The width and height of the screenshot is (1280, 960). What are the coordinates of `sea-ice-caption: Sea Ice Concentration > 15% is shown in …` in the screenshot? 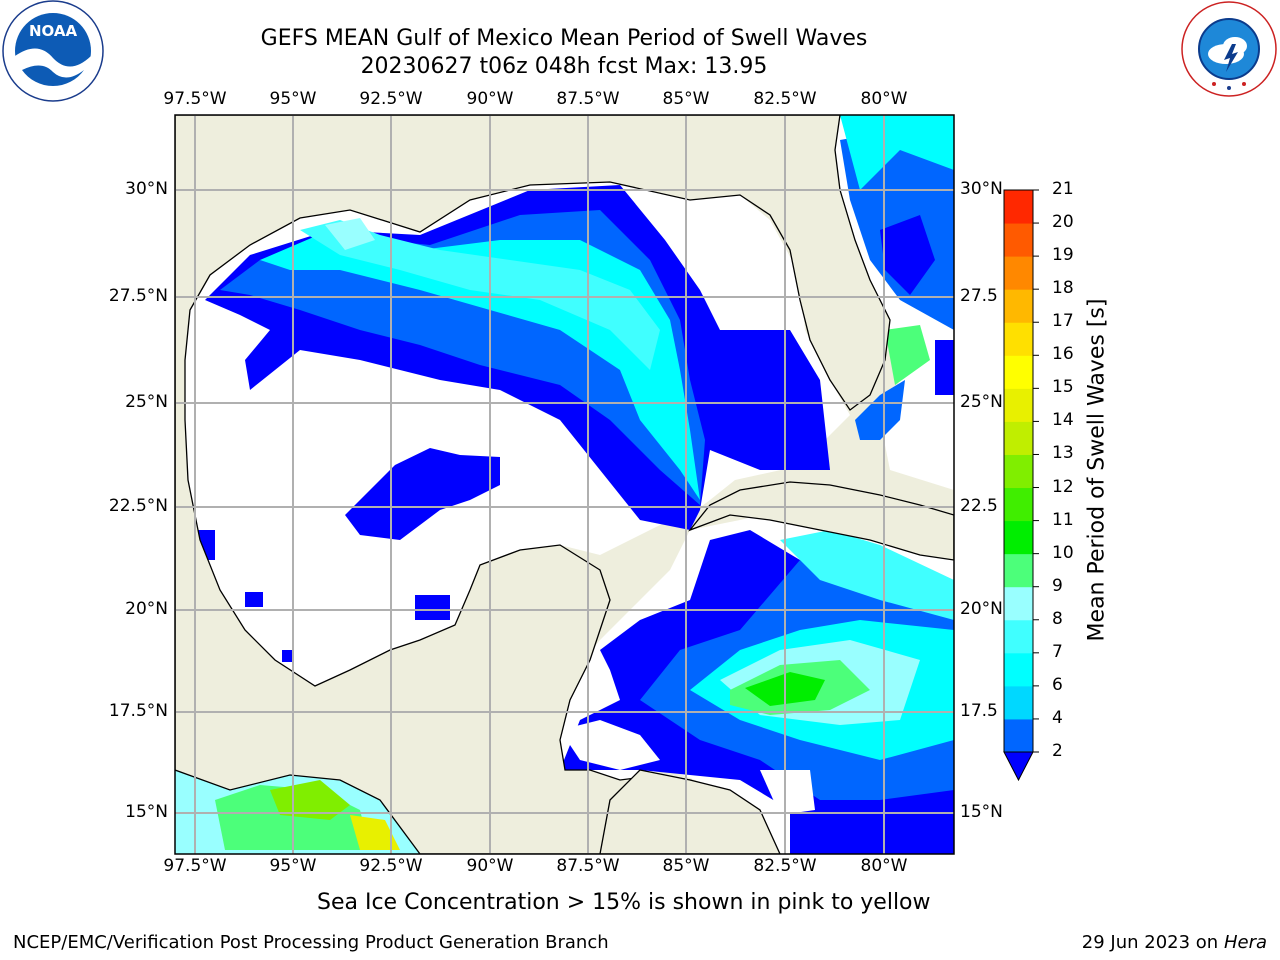 It's located at (624, 902).